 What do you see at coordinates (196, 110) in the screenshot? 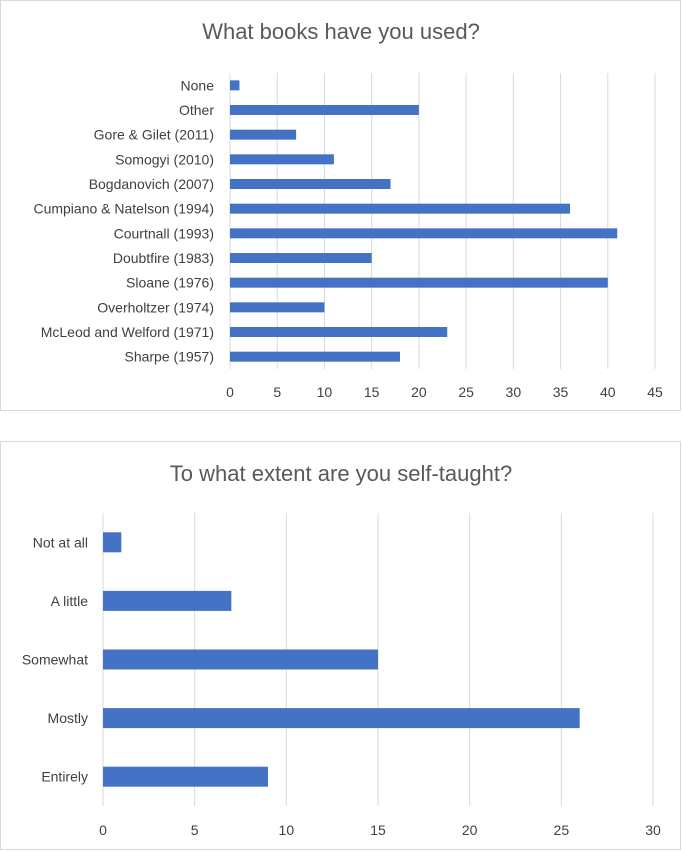
I see `category-label: Other` at bounding box center [196, 110].